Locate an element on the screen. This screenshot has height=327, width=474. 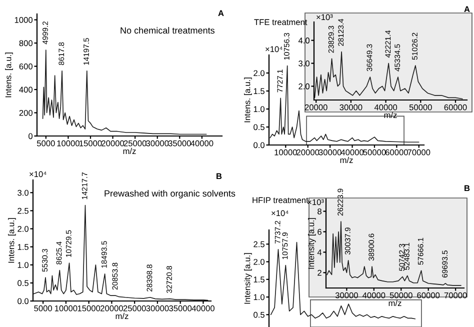
y-tick-label: 8 is located at coordinates (320, 211).